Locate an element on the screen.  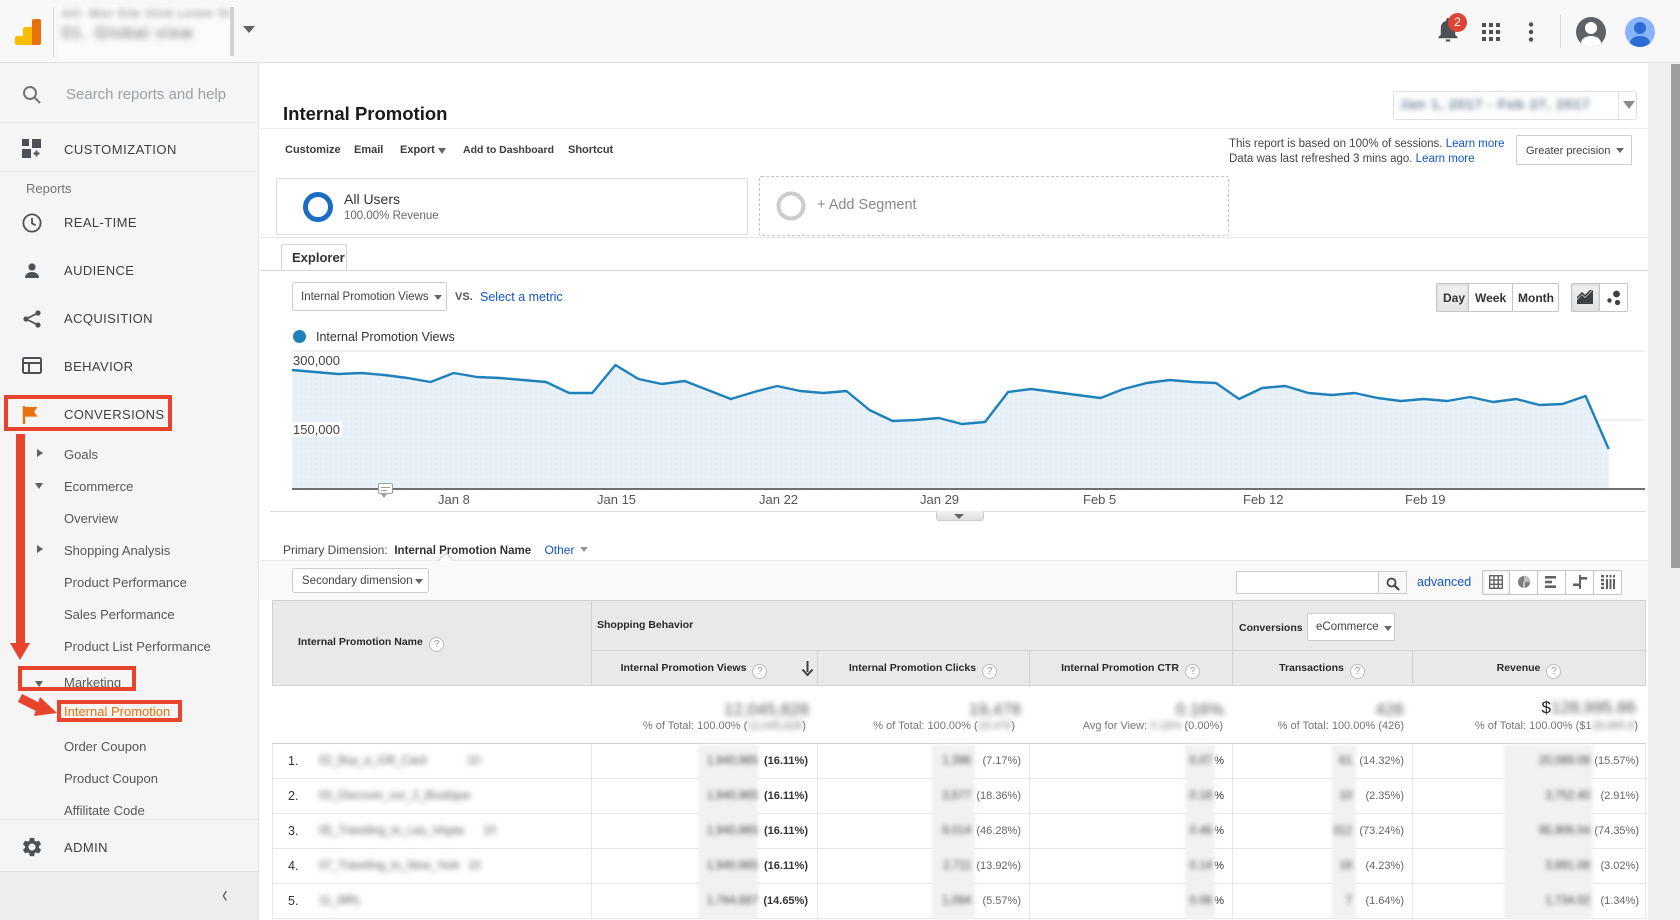
svg-text: Jan 8 is located at coordinates (454, 499).